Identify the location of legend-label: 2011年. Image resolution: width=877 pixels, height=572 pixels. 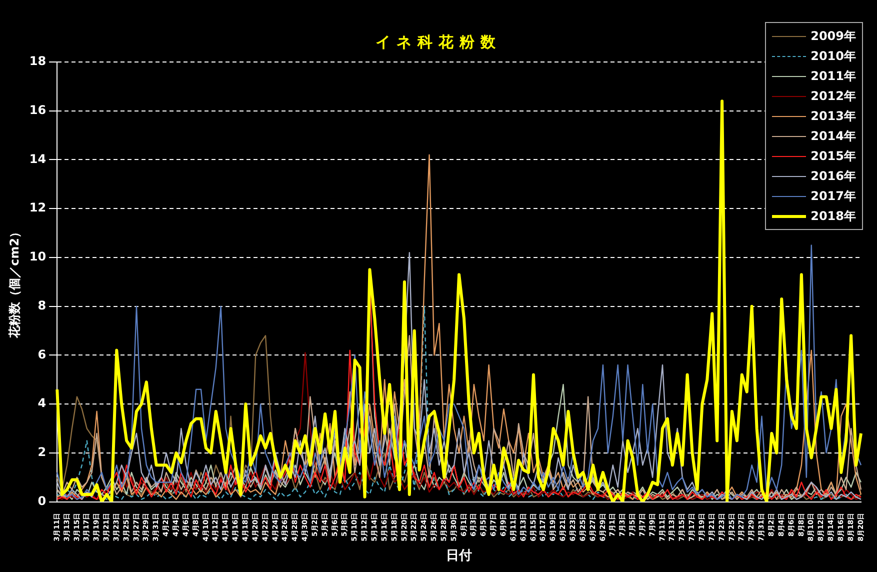
(833, 76).